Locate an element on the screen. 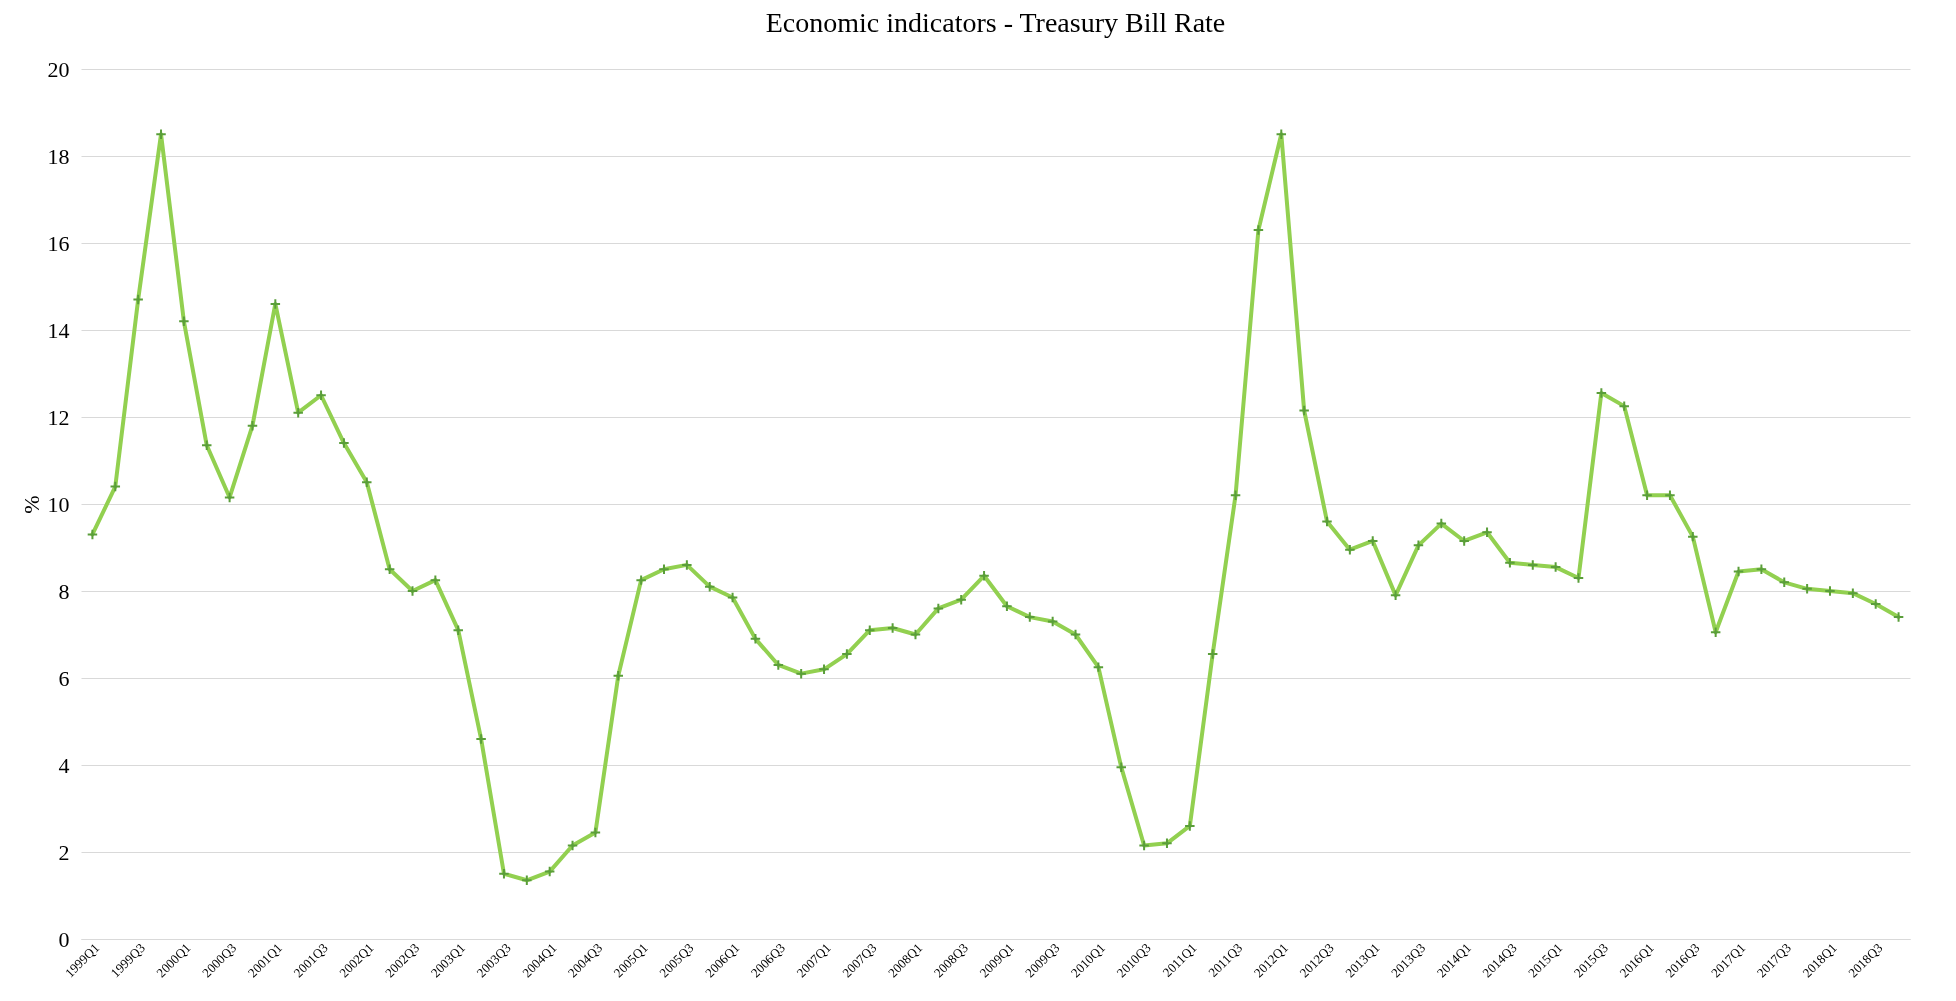 The height and width of the screenshot is (1001, 1956). y-tick-label: 20 is located at coordinates (58, 69).